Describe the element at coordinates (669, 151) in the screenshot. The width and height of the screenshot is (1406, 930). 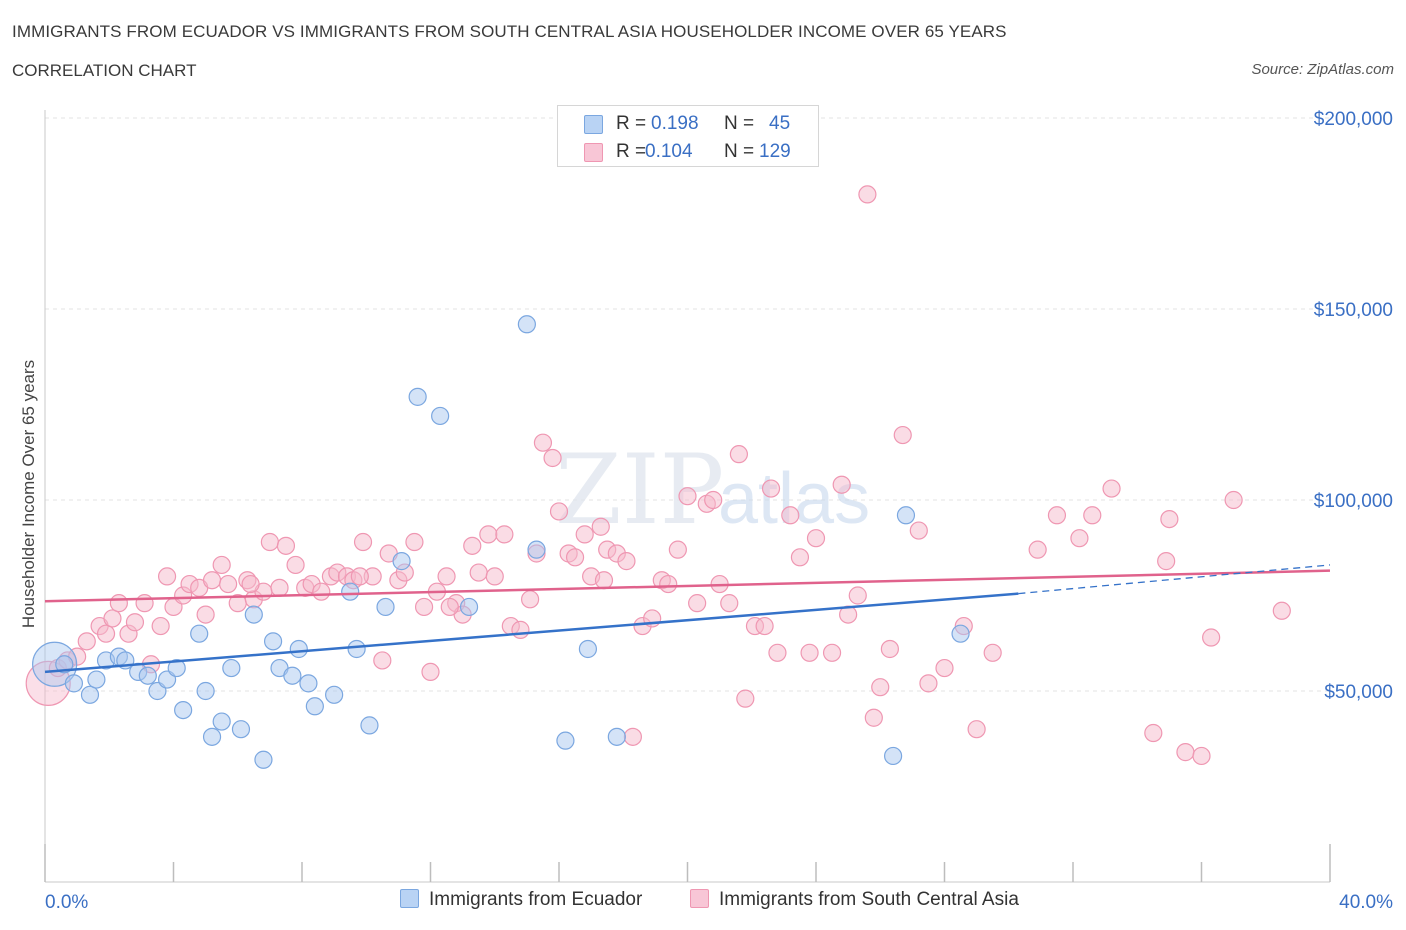
I see `legend-r-value-asia: 0.104` at that location.